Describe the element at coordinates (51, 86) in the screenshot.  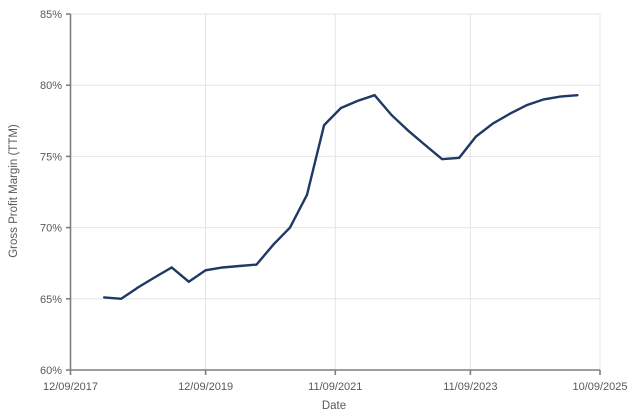
I see `y-tick-label: 80%` at that location.